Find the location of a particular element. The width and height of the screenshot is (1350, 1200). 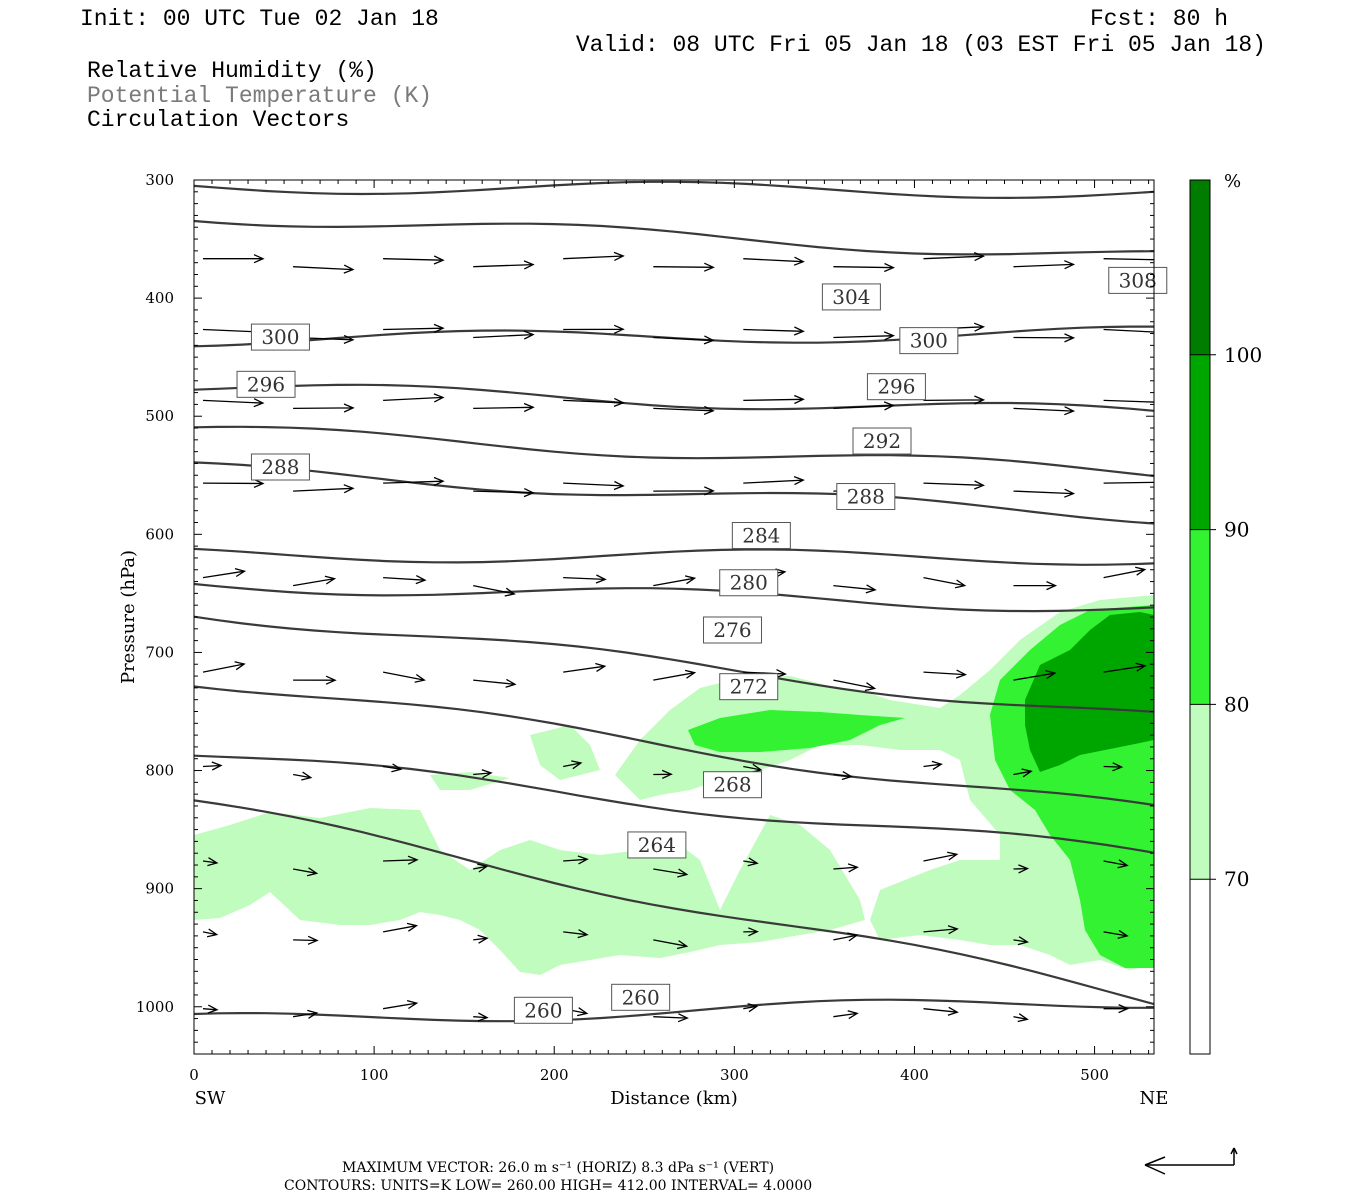

contour-label-308: 308 is located at coordinates (1138, 280).